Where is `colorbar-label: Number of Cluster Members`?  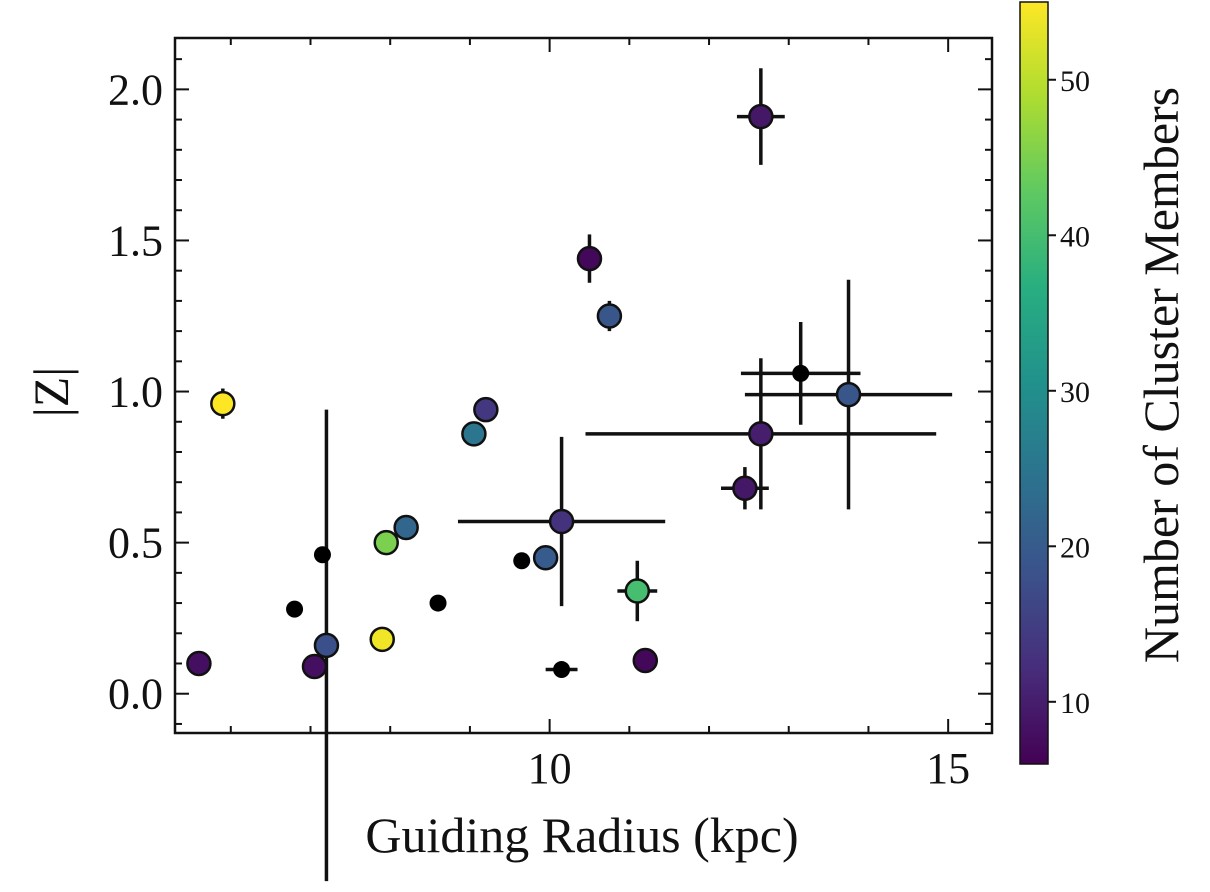
colorbar-label: Number of Cluster Members is located at coordinates (1161, 375).